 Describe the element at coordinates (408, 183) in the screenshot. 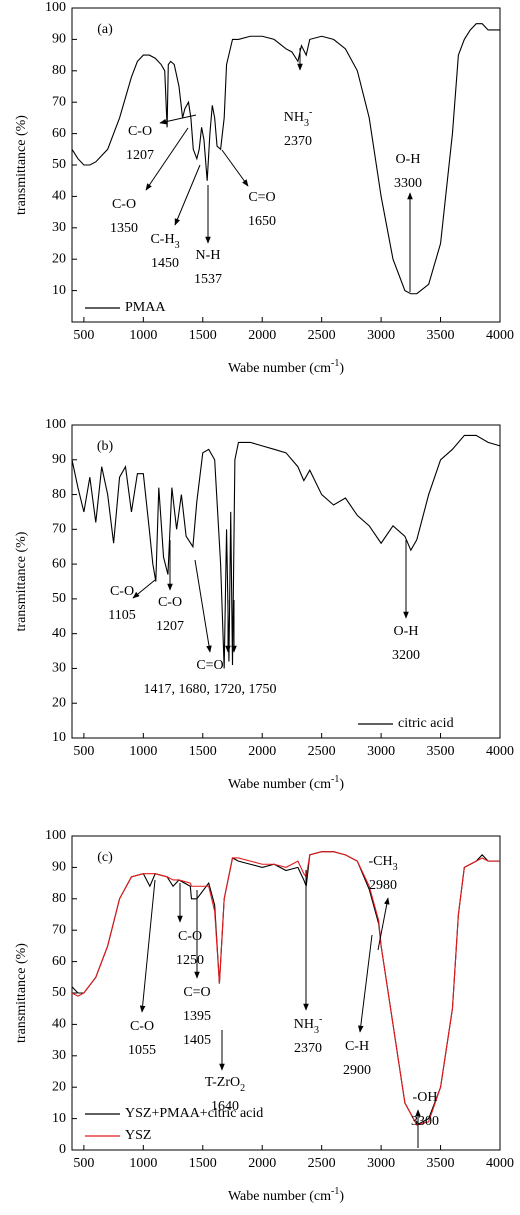

I see `text-part: 3300` at that location.